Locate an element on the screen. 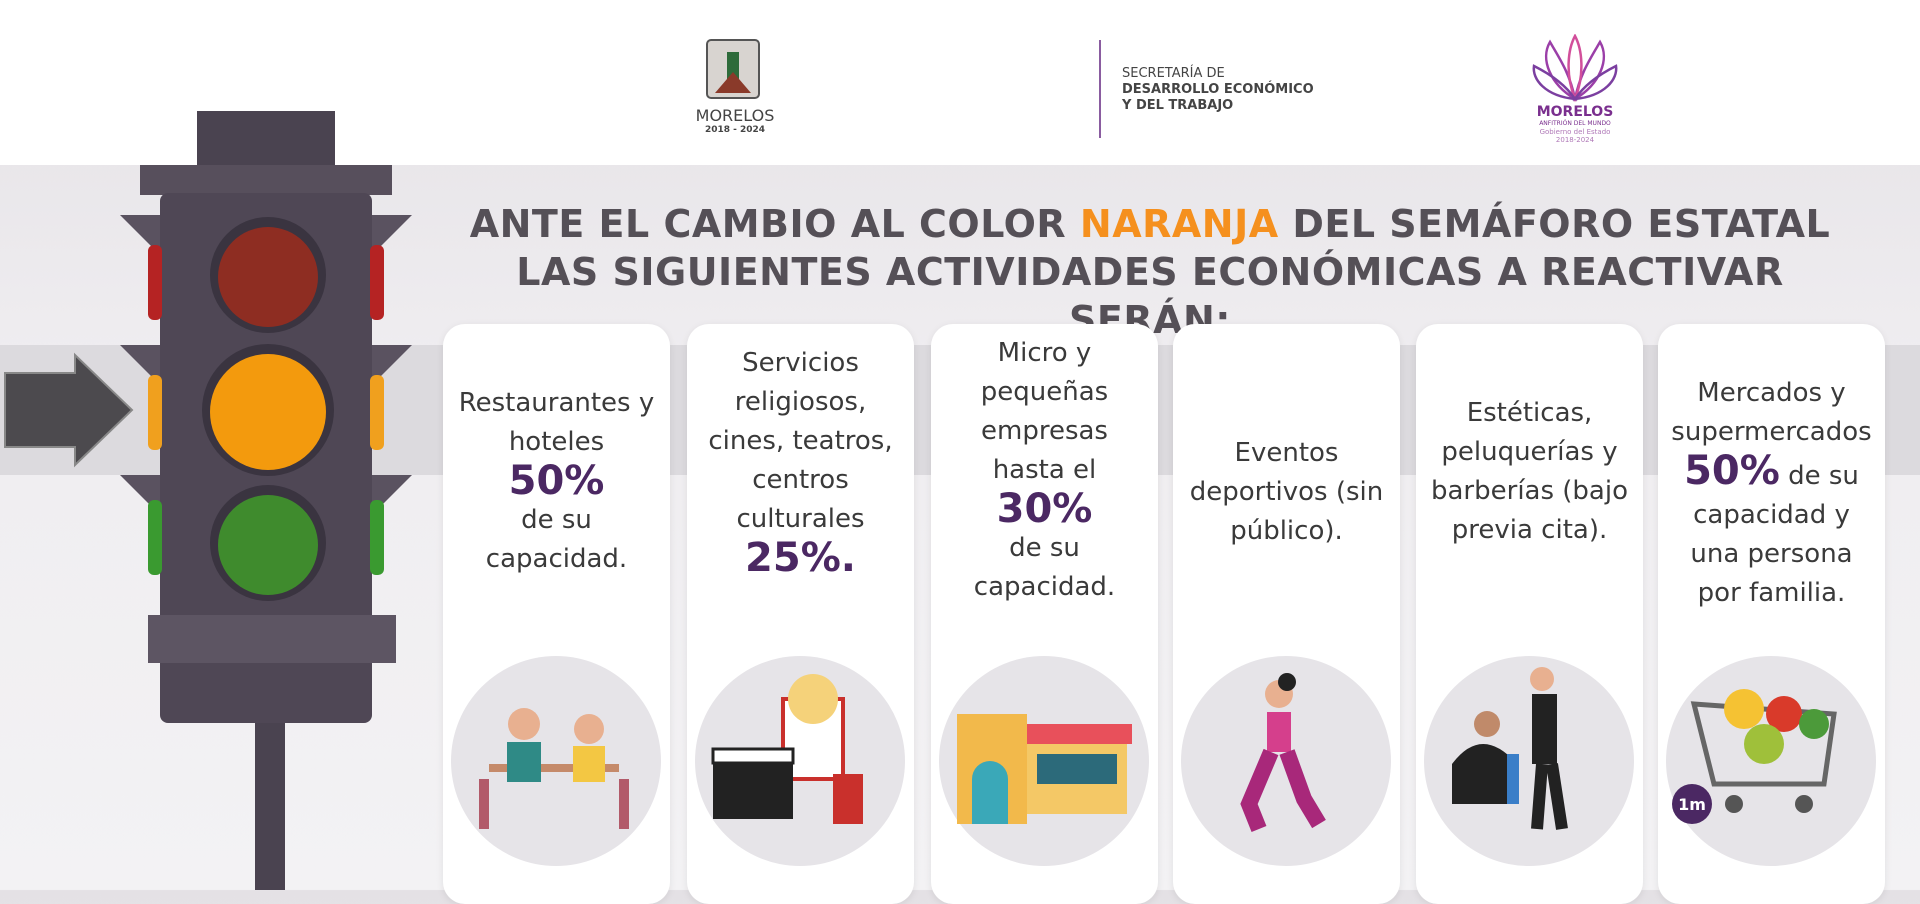  title-text: DEL SEMÁFORO ESTATAL is located at coordinates (1561, 224).